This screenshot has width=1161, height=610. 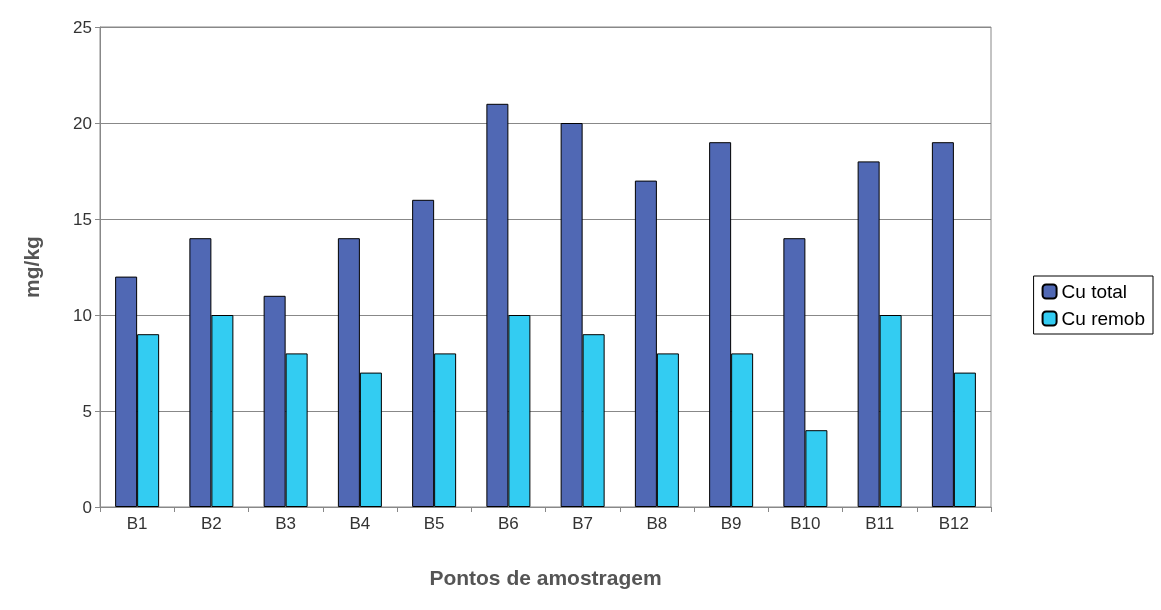 What do you see at coordinates (87, 507) in the screenshot?
I see `y-tick-label: 0` at bounding box center [87, 507].